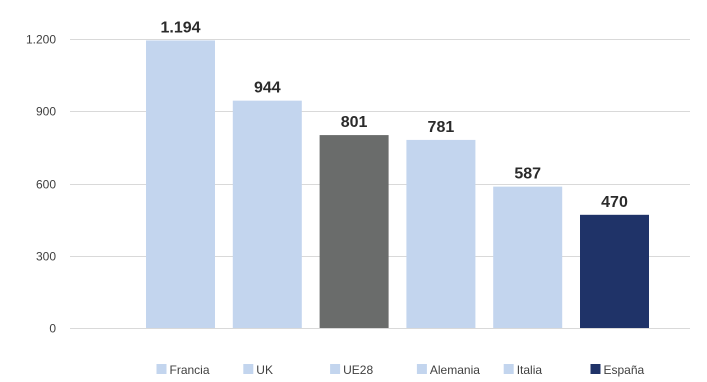 This screenshot has width=707, height=382. What do you see at coordinates (46, 185) in the screenshot?
I see `y-tick-label: 600` at bounding box center [46, 185].